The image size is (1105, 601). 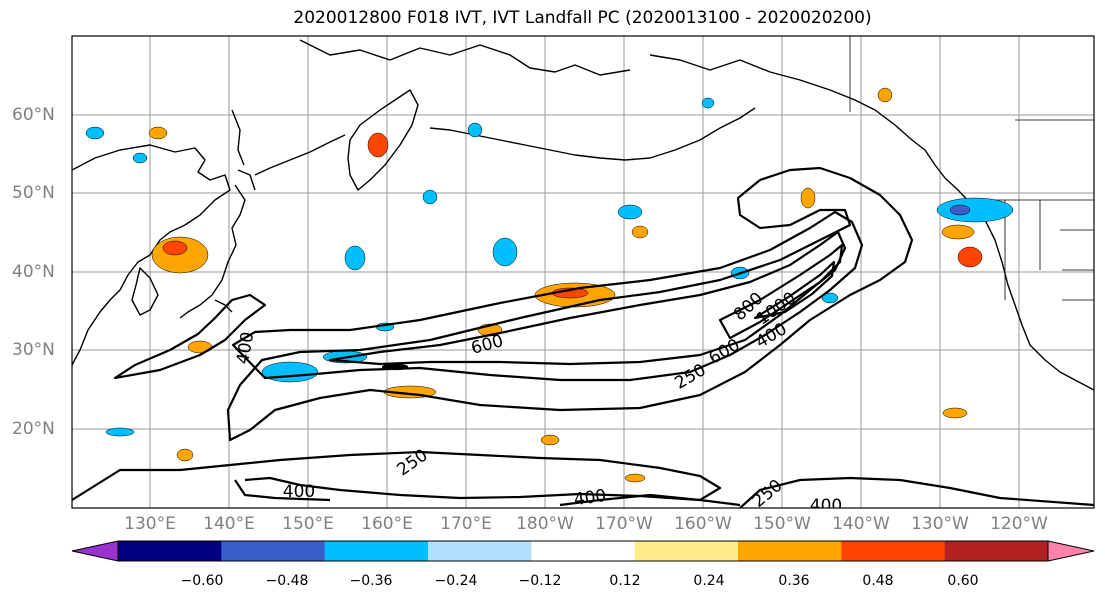 I want to click on lat-label-60n: 60°N, so click(x=33, y=115).